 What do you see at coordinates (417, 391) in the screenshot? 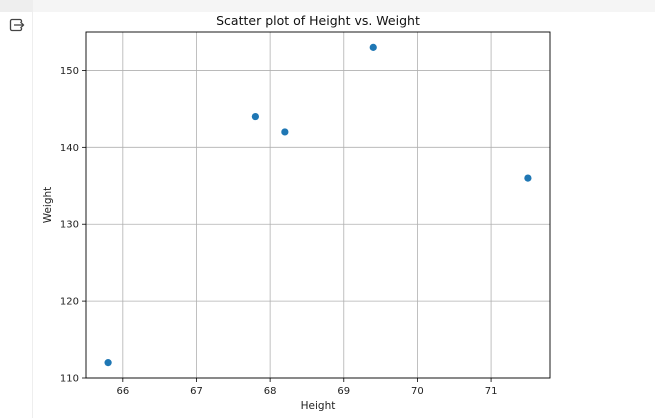
I see `x-tick-label: 70` at bounding box center [417, 391].